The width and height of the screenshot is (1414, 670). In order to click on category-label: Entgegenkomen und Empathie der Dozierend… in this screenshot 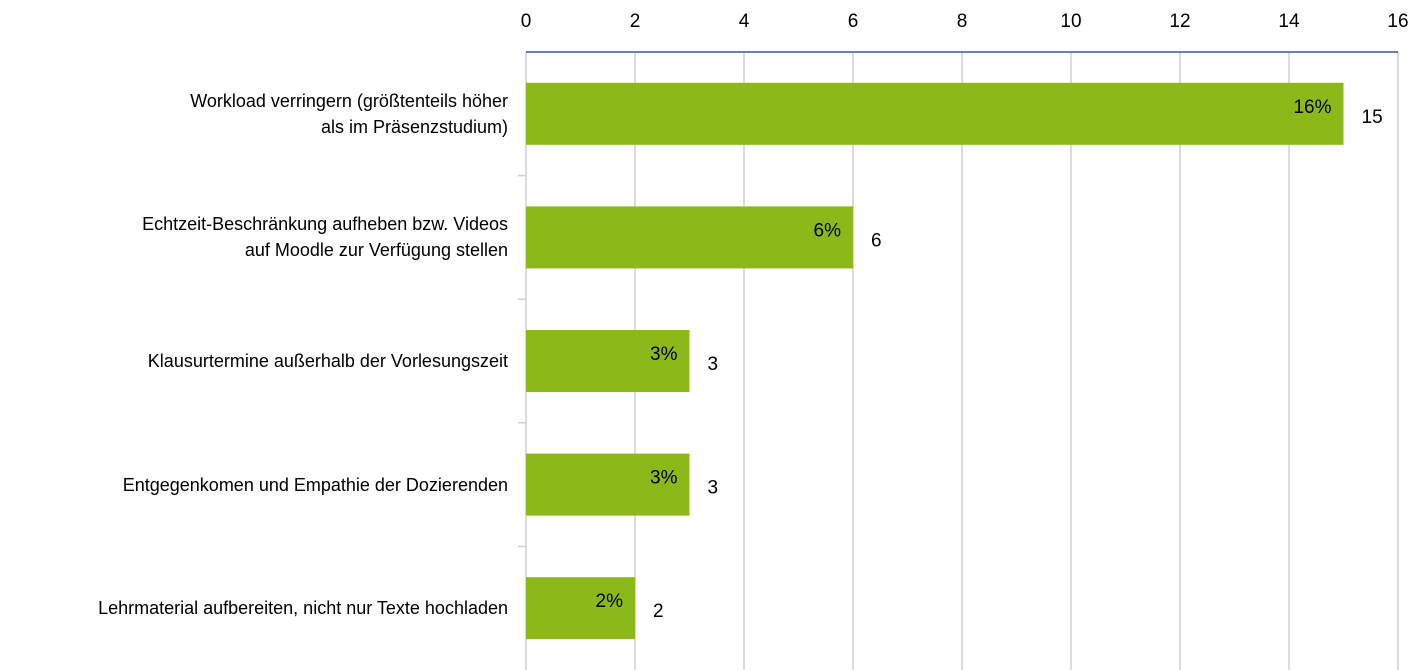, I will do `click(315, 484)`.